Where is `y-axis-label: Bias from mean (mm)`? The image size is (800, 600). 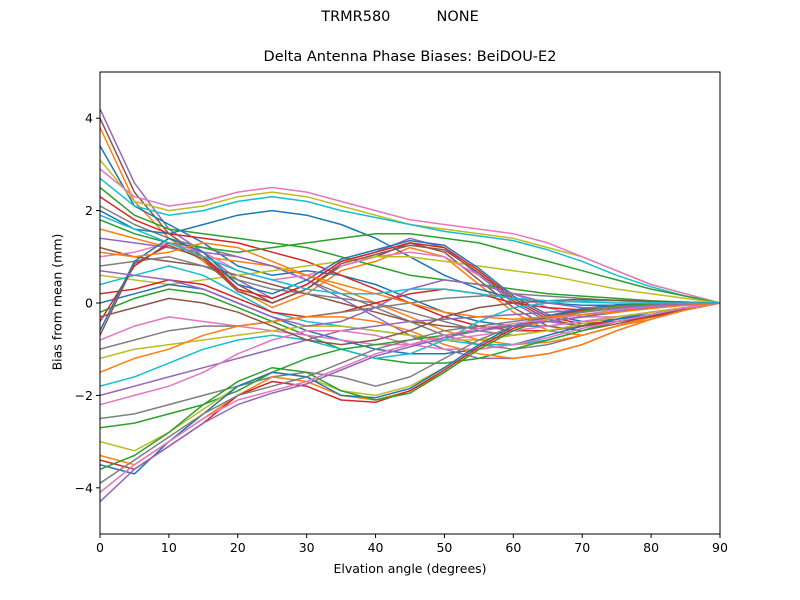 y-axis-label: Bias from mean (mm) is located at coordinates (57, 302).